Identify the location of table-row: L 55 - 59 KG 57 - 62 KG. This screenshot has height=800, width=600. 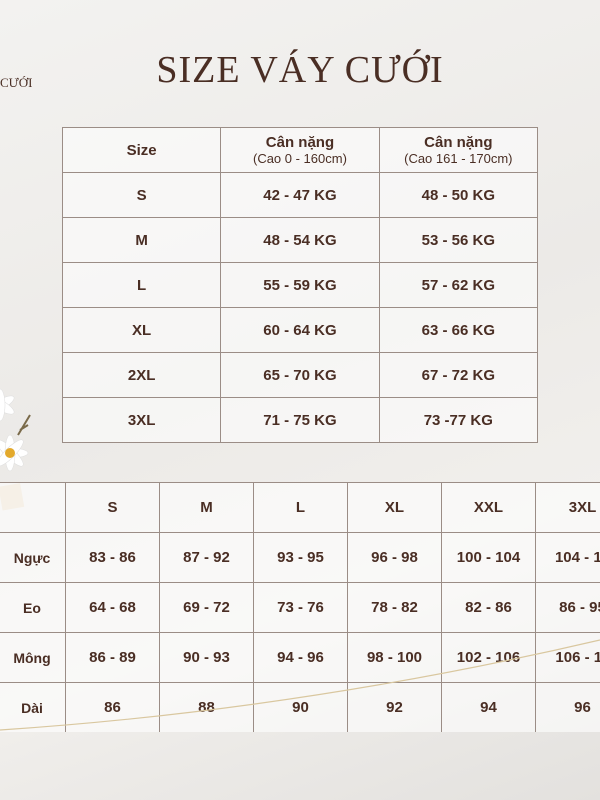
(300, 285).